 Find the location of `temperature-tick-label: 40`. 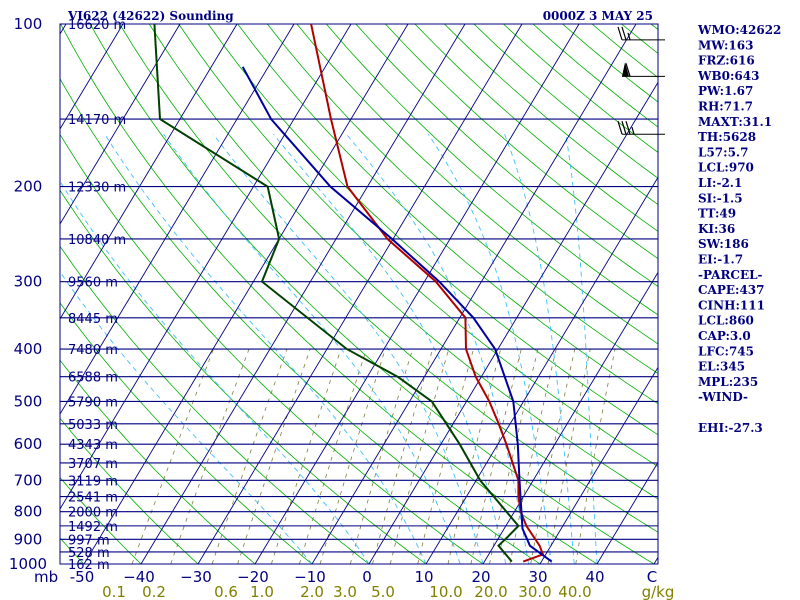

temperature-tick-label: 40 is located at coordinates (594, 577).